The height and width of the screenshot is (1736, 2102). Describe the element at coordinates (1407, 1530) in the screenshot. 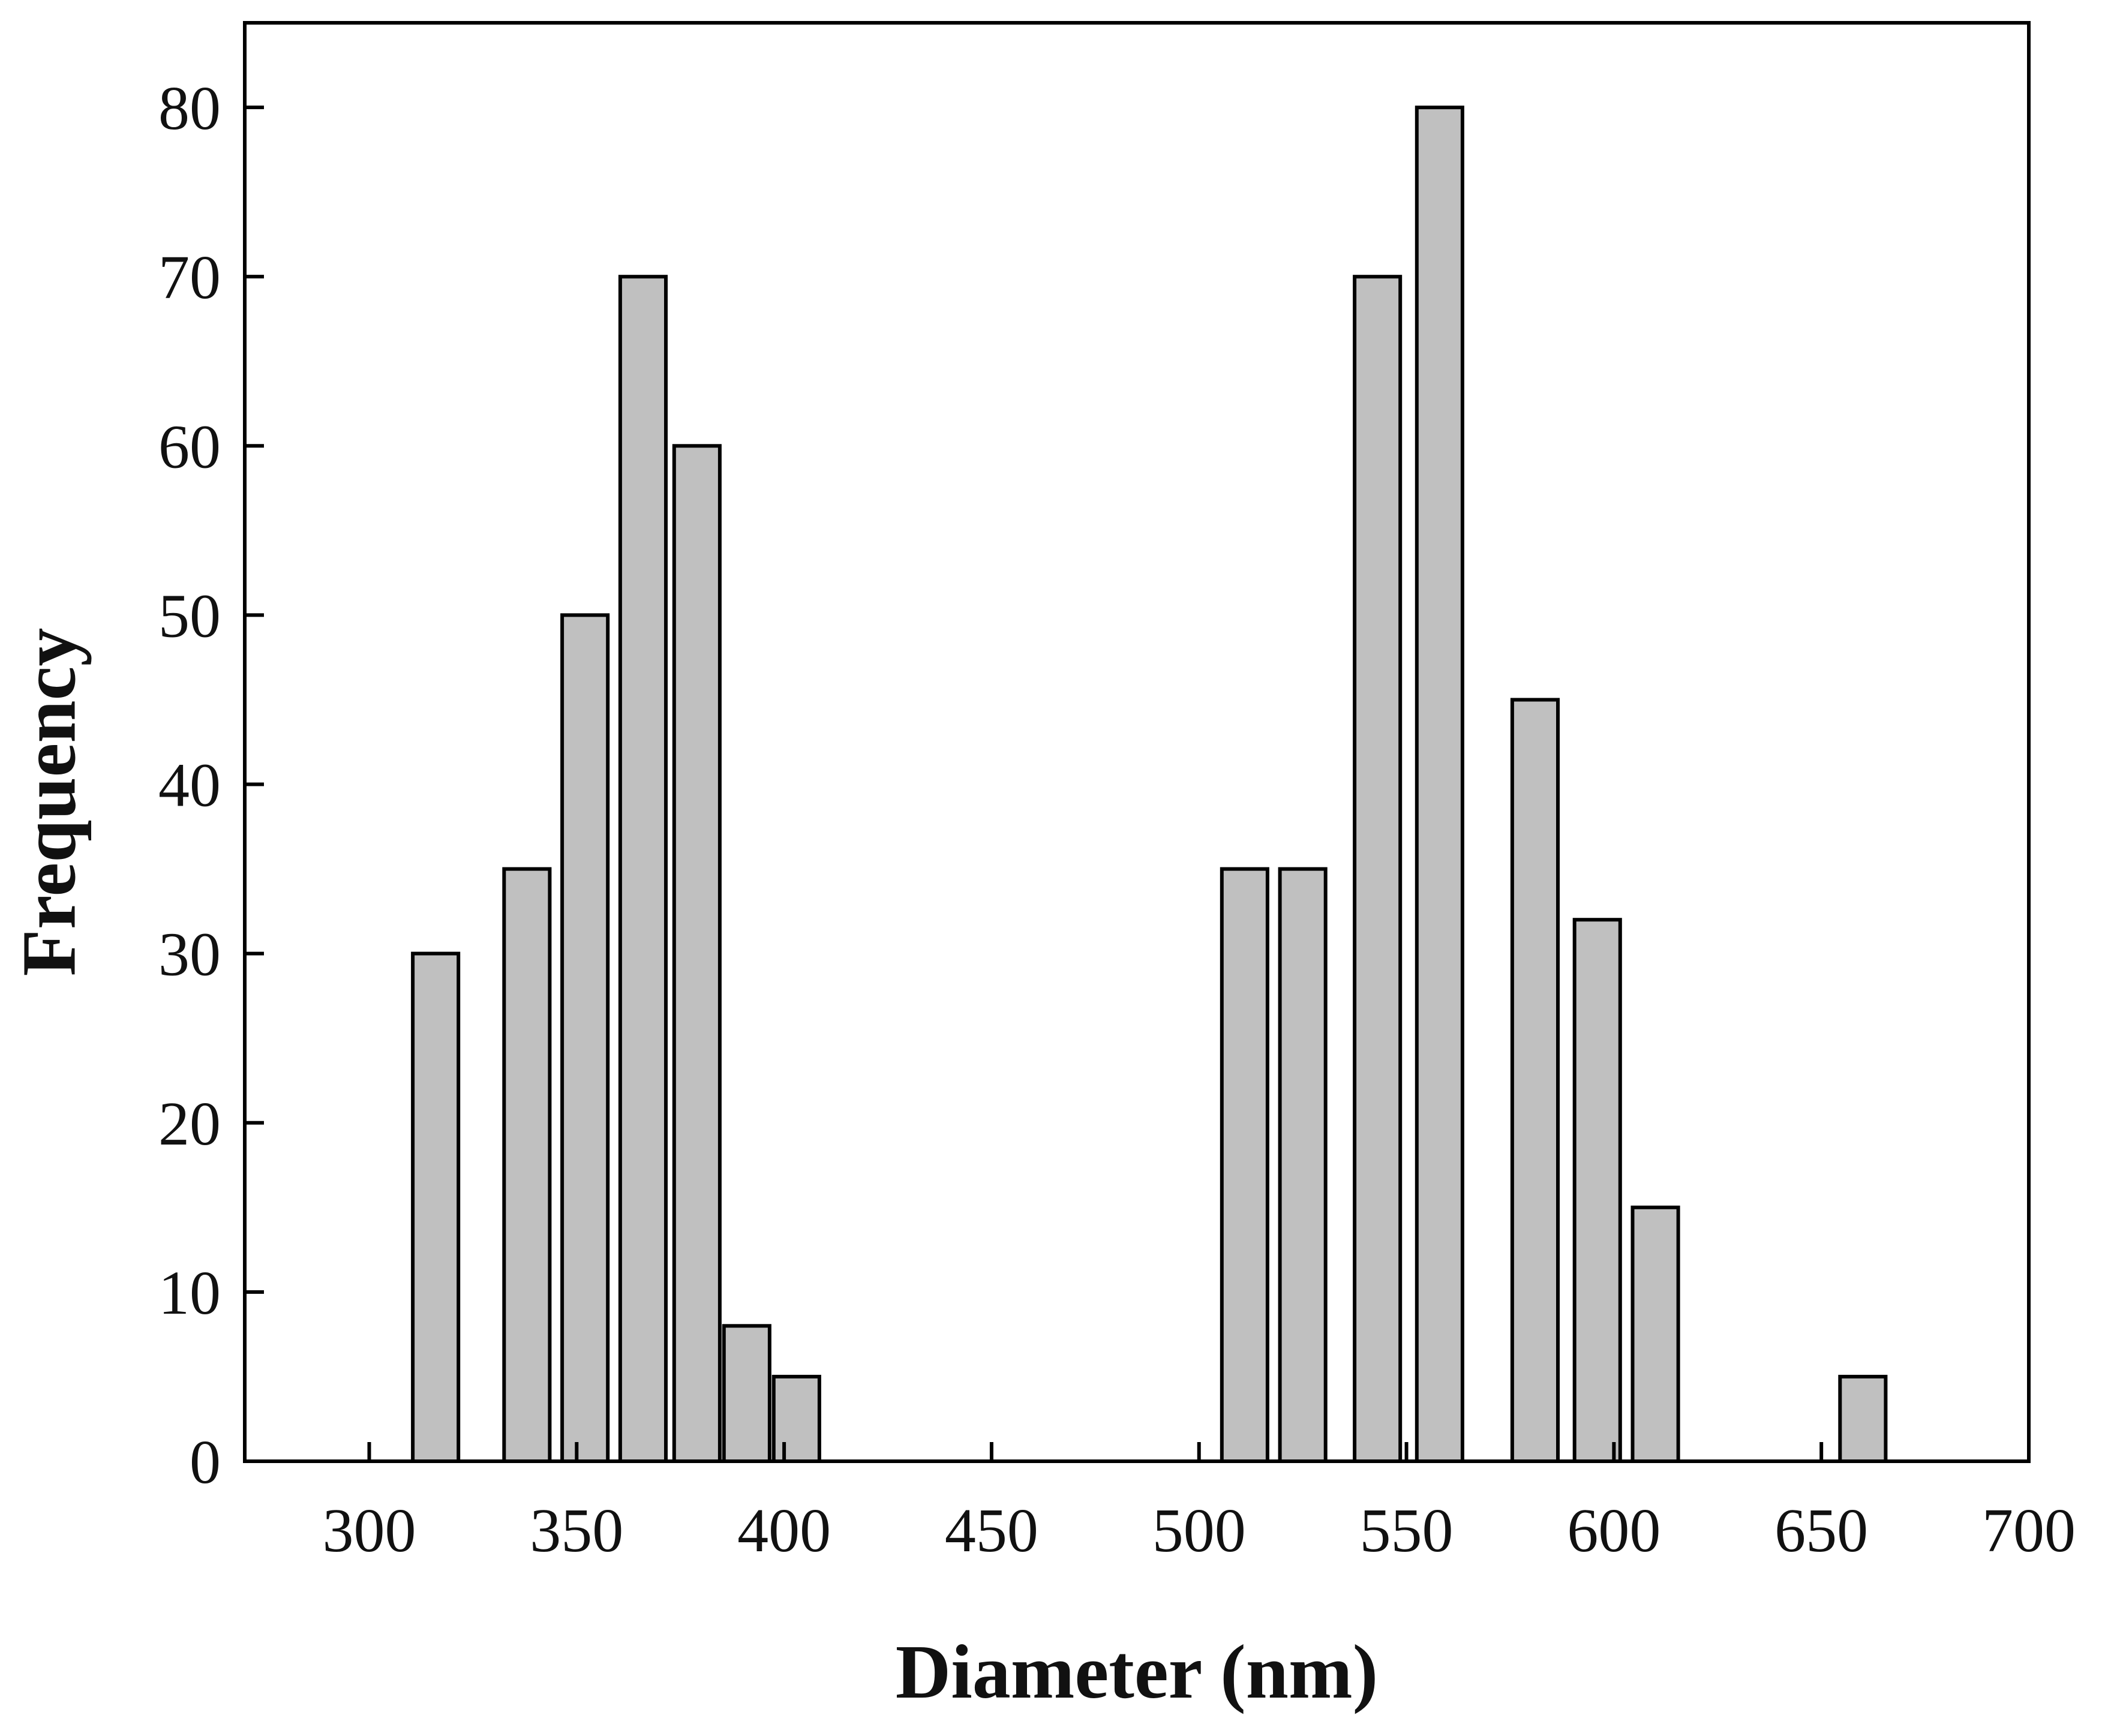

I see `x-tick-label-550: 550` at that location.